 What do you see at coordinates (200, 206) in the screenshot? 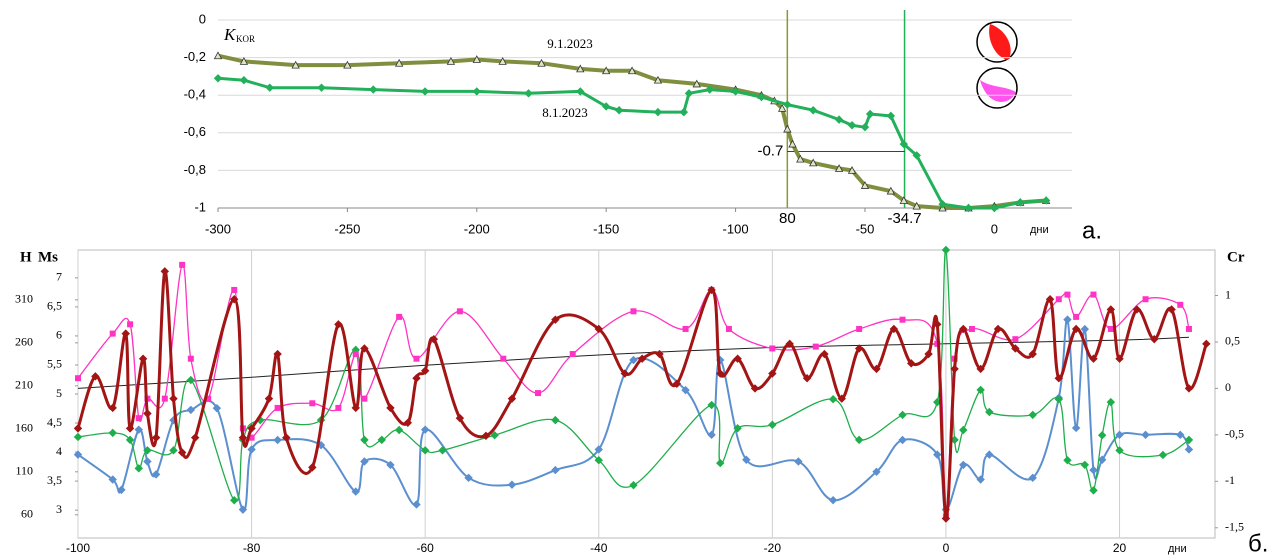
I see `y-tick-label: -1` at bounding box center [200, 206].